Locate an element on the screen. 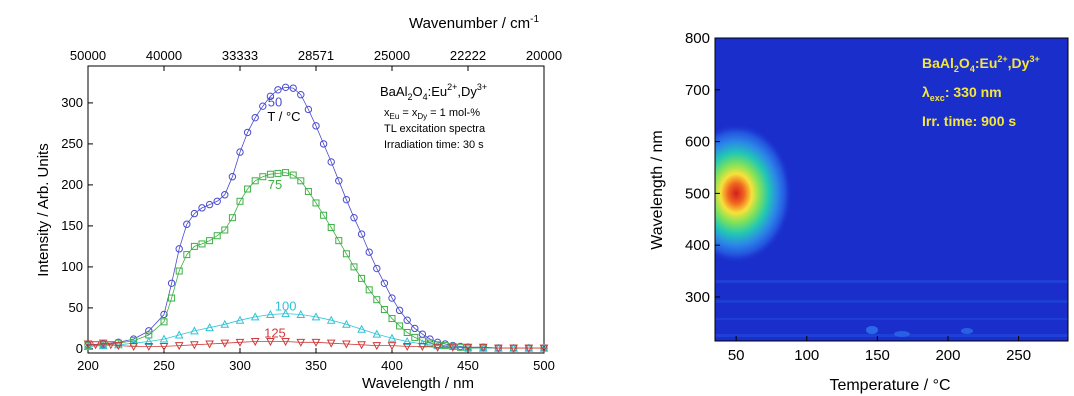  top-tick-label: 33333 is located at coordinates (240, 55).